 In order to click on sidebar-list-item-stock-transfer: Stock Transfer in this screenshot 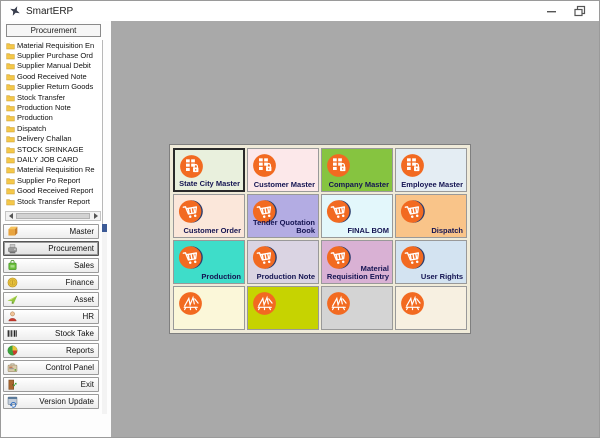, I will do `click(54, 97)`.